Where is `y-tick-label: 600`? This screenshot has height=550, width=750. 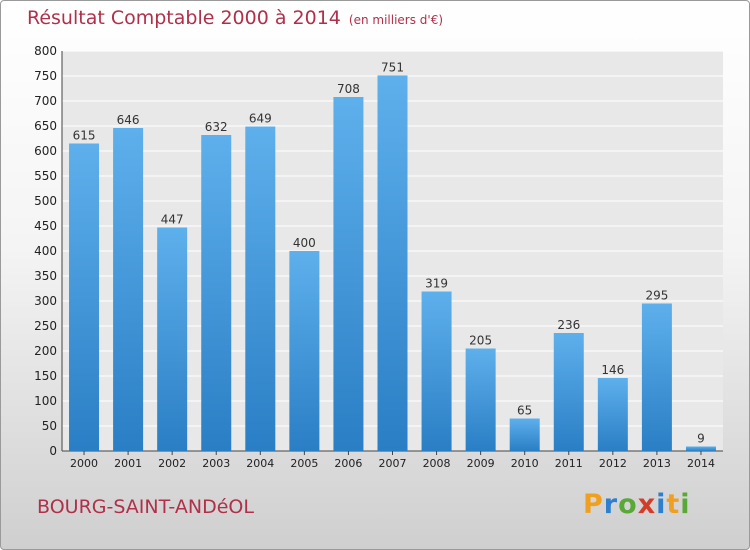 y-tick-label: 600 is located at coordinates (45, 151).